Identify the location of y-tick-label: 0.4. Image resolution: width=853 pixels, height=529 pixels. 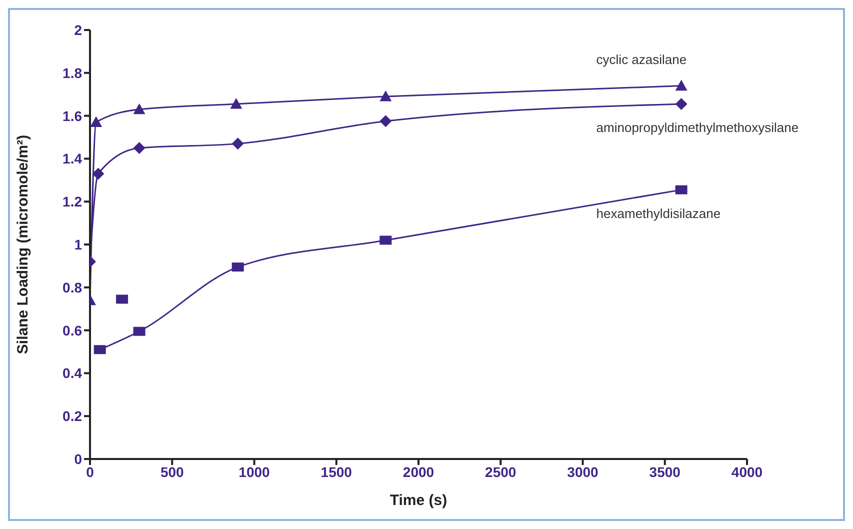
(72, 373).